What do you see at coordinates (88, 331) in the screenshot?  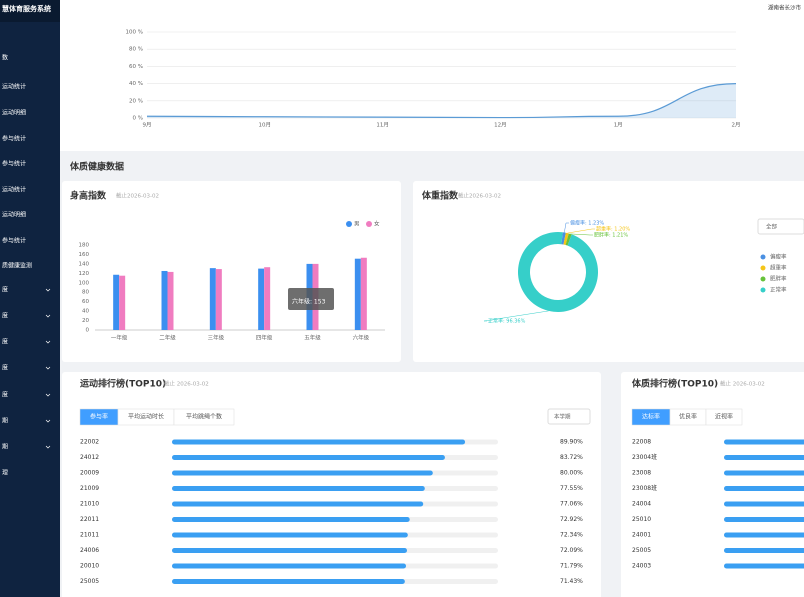 I see `y-tick-label: 0` at bounding box center [88, 331].